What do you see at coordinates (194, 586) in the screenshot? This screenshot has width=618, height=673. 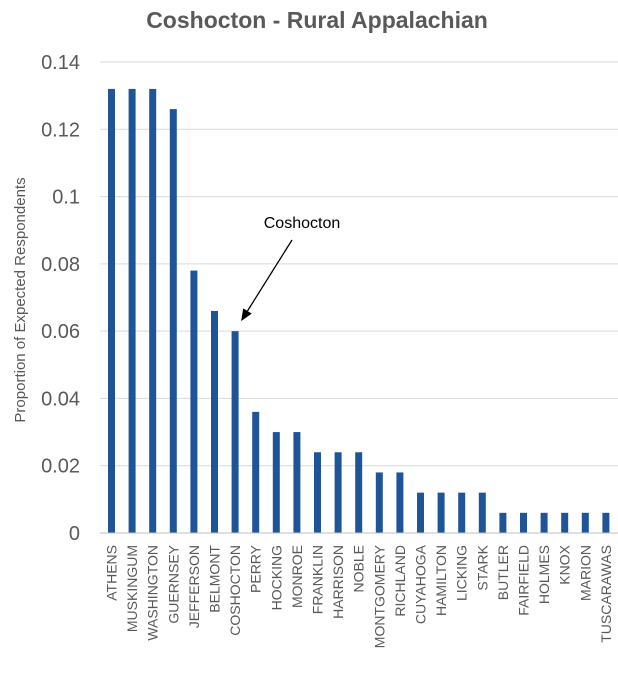 I see `x-tick-label: JEFFERSON` at bounding box center [194, 586].